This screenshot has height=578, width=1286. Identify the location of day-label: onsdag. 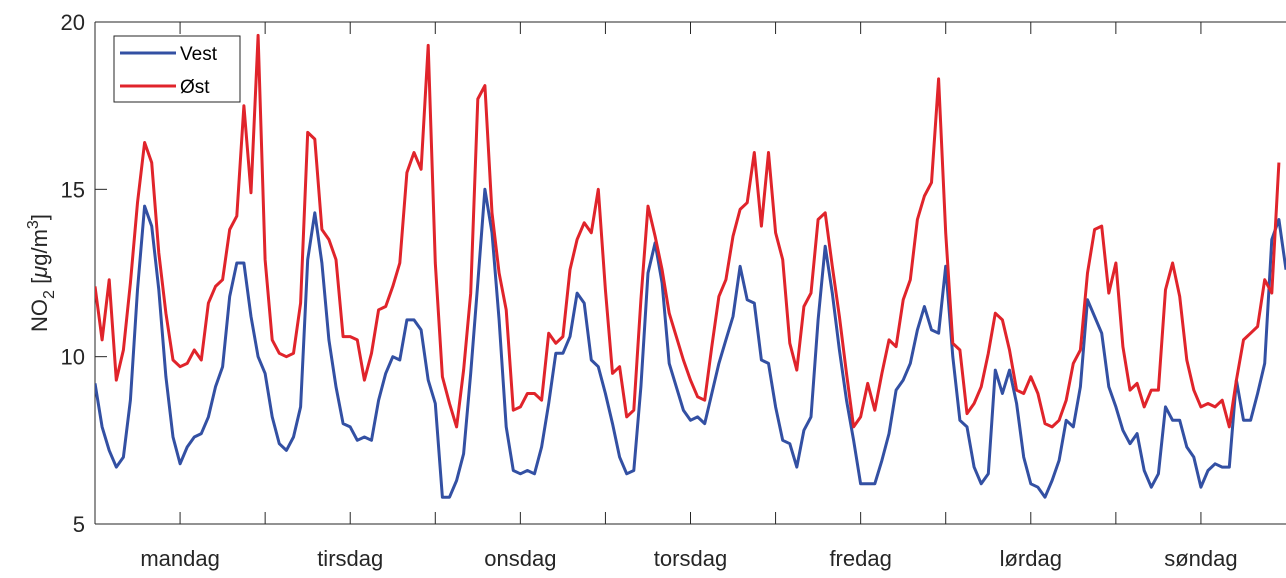
(520, 558).